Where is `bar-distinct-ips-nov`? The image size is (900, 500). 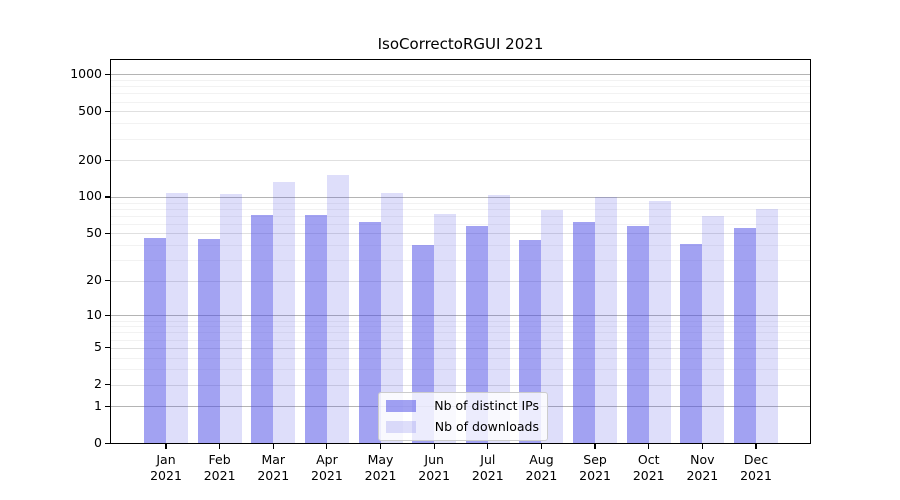 bar-distinct-ips-nov is located at coordinates (691, 343).